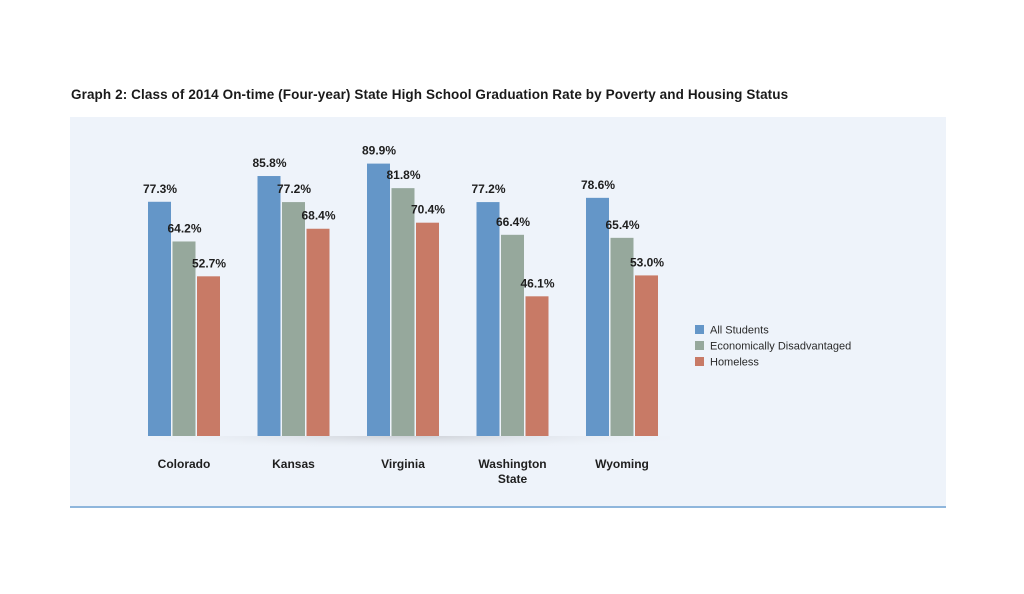 Image resolution: width=1024 pixels, height=594 pixels. Describe the element at coordinates (699, 345) in the screenshot. I see `legend-swatch-economically-disadvantaged` at that location.